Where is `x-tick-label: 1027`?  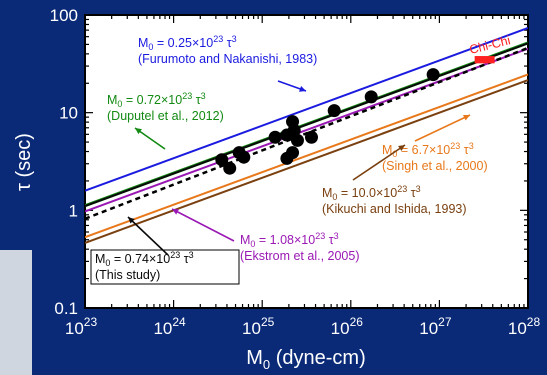 x-tick-label: 1027 is located at coordinates (435, 326).